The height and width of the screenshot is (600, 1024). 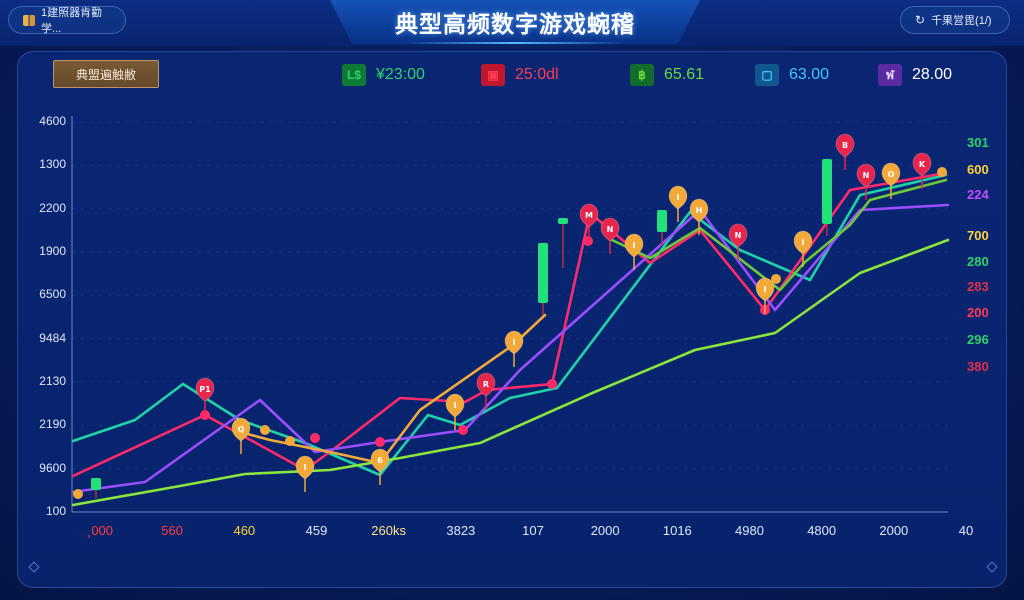 What do you see at coordinates (978, 286) in the screenshot?
I see `right-value-label: 283` at bounding box center [978, 286].